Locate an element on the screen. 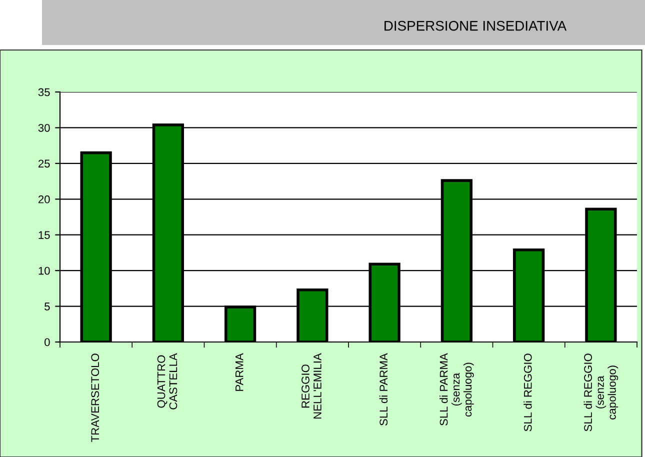  x-tick-label: SLL di PARMA (senza capoluogo) is located at coordinates (457, 389).